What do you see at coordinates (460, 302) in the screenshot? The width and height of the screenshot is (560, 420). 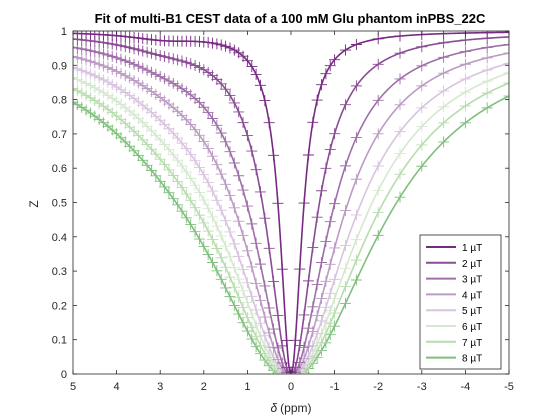 I see `legend-box` at bounding box center [460, 302].